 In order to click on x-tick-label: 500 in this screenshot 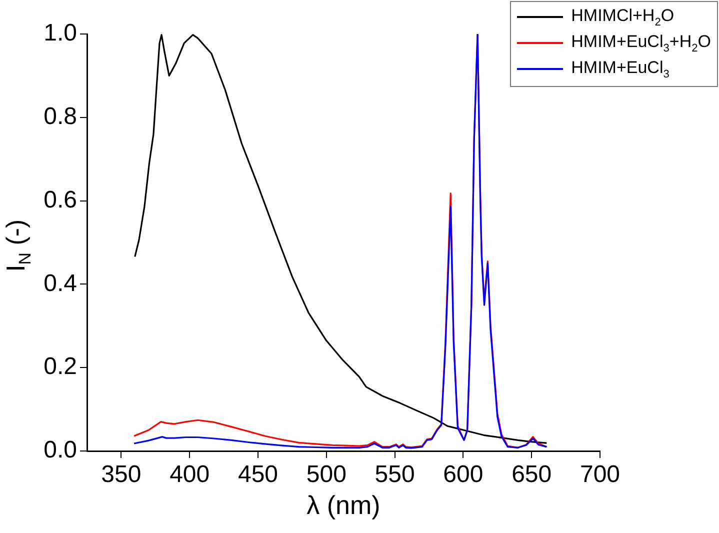, I will do `click(326, 474)`.